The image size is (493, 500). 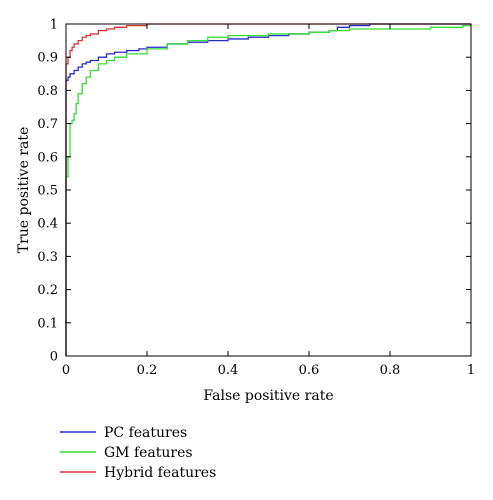 What do you see at coordinates (148, 453) in the screenshot?
I see `legend-label-gm-features: GM features` at bounding box center [148, 453].